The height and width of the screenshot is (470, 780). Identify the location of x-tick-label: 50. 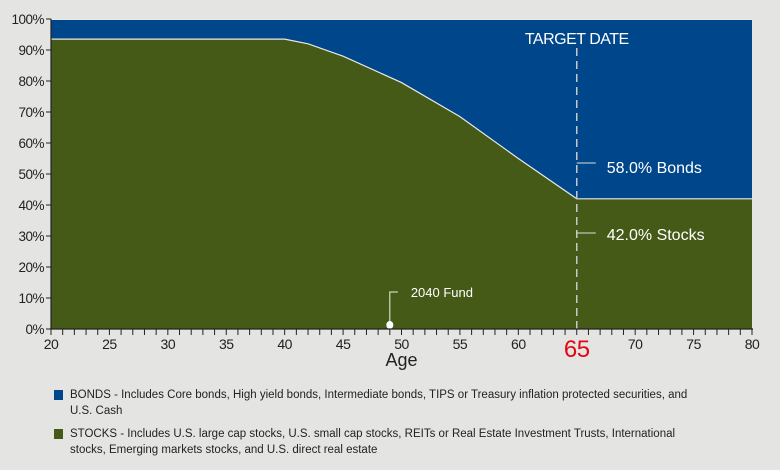
(401, 344).